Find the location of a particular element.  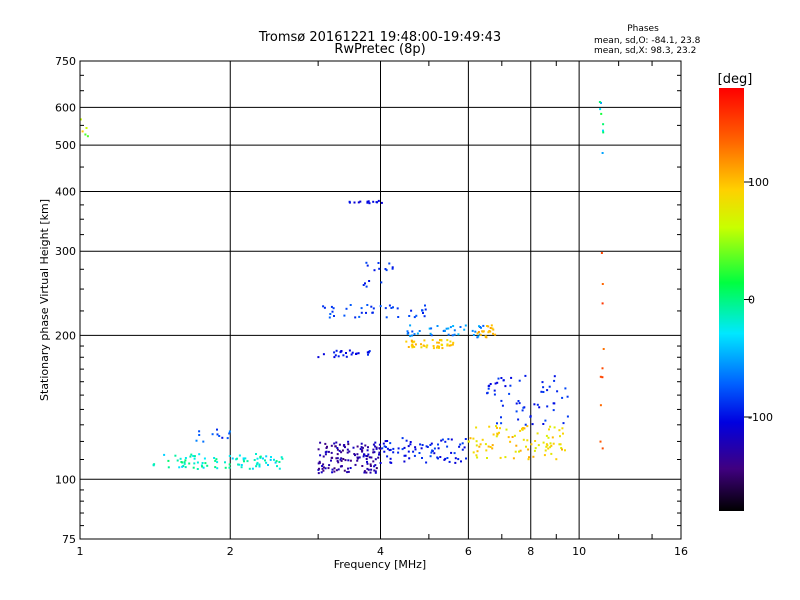

colorbar is located at coordinates (731, 299).